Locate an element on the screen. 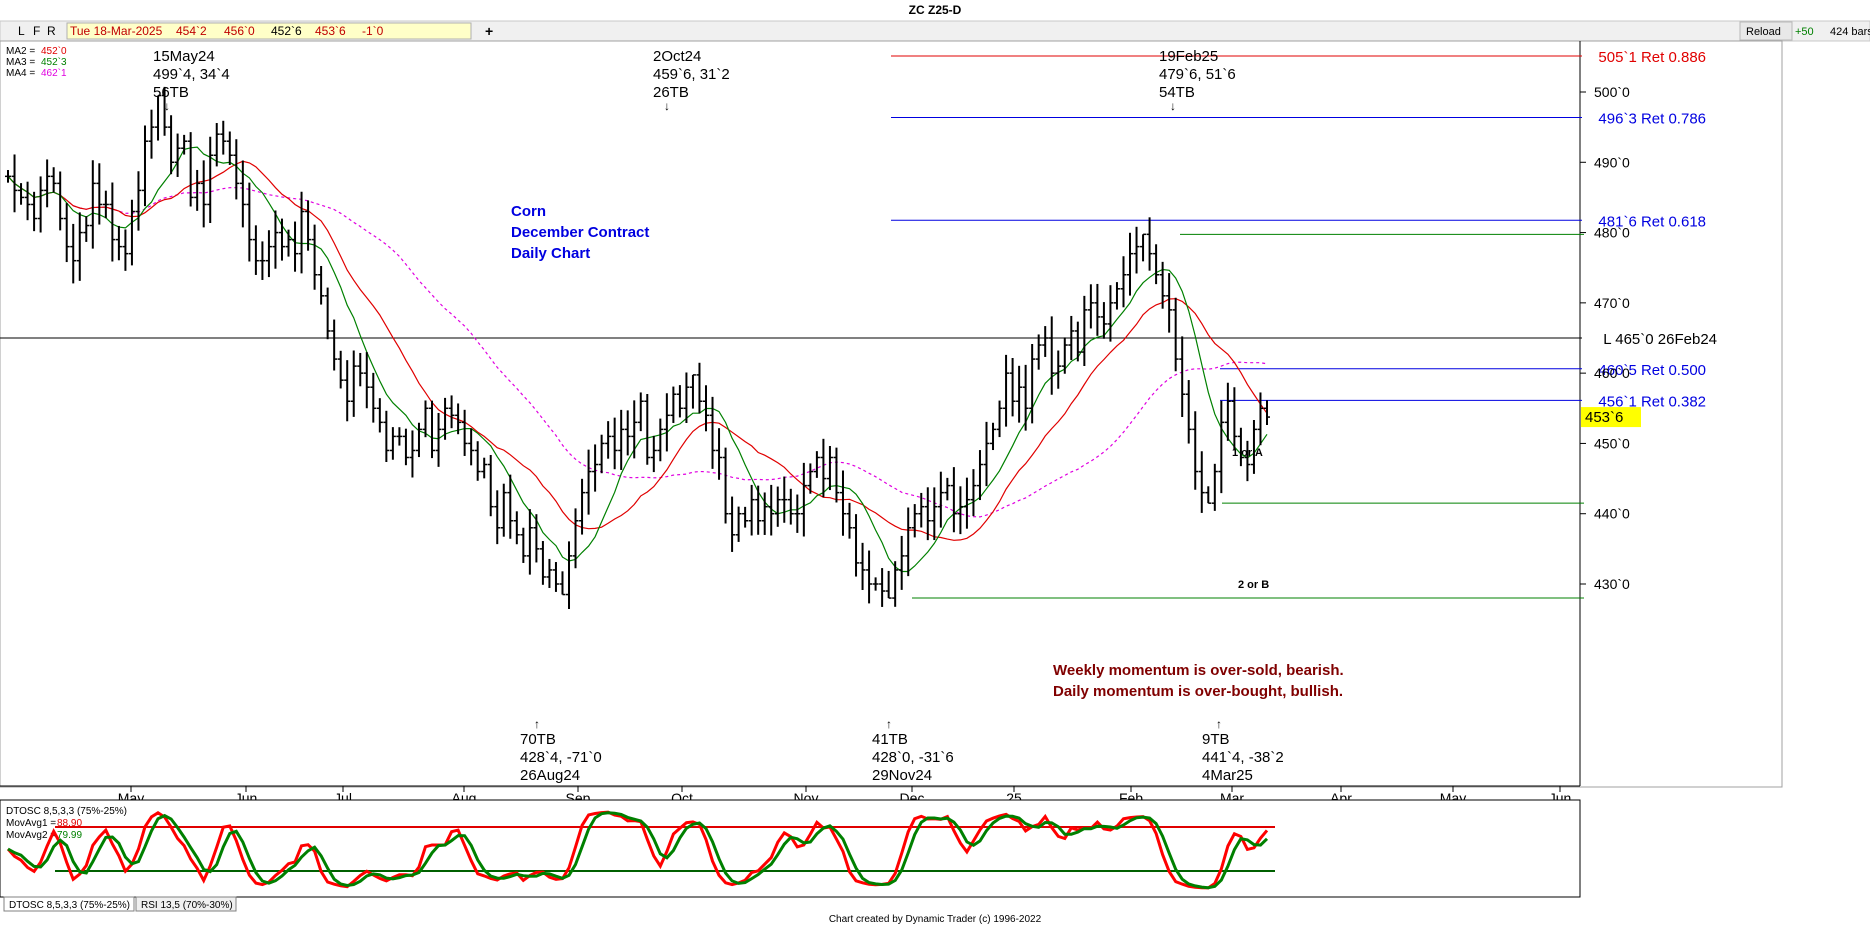 Image resolution: width=1870 pixels, height=929 pixels. level-label: 481`6 Ret 0.618 is located at coordinates (1652, 221).